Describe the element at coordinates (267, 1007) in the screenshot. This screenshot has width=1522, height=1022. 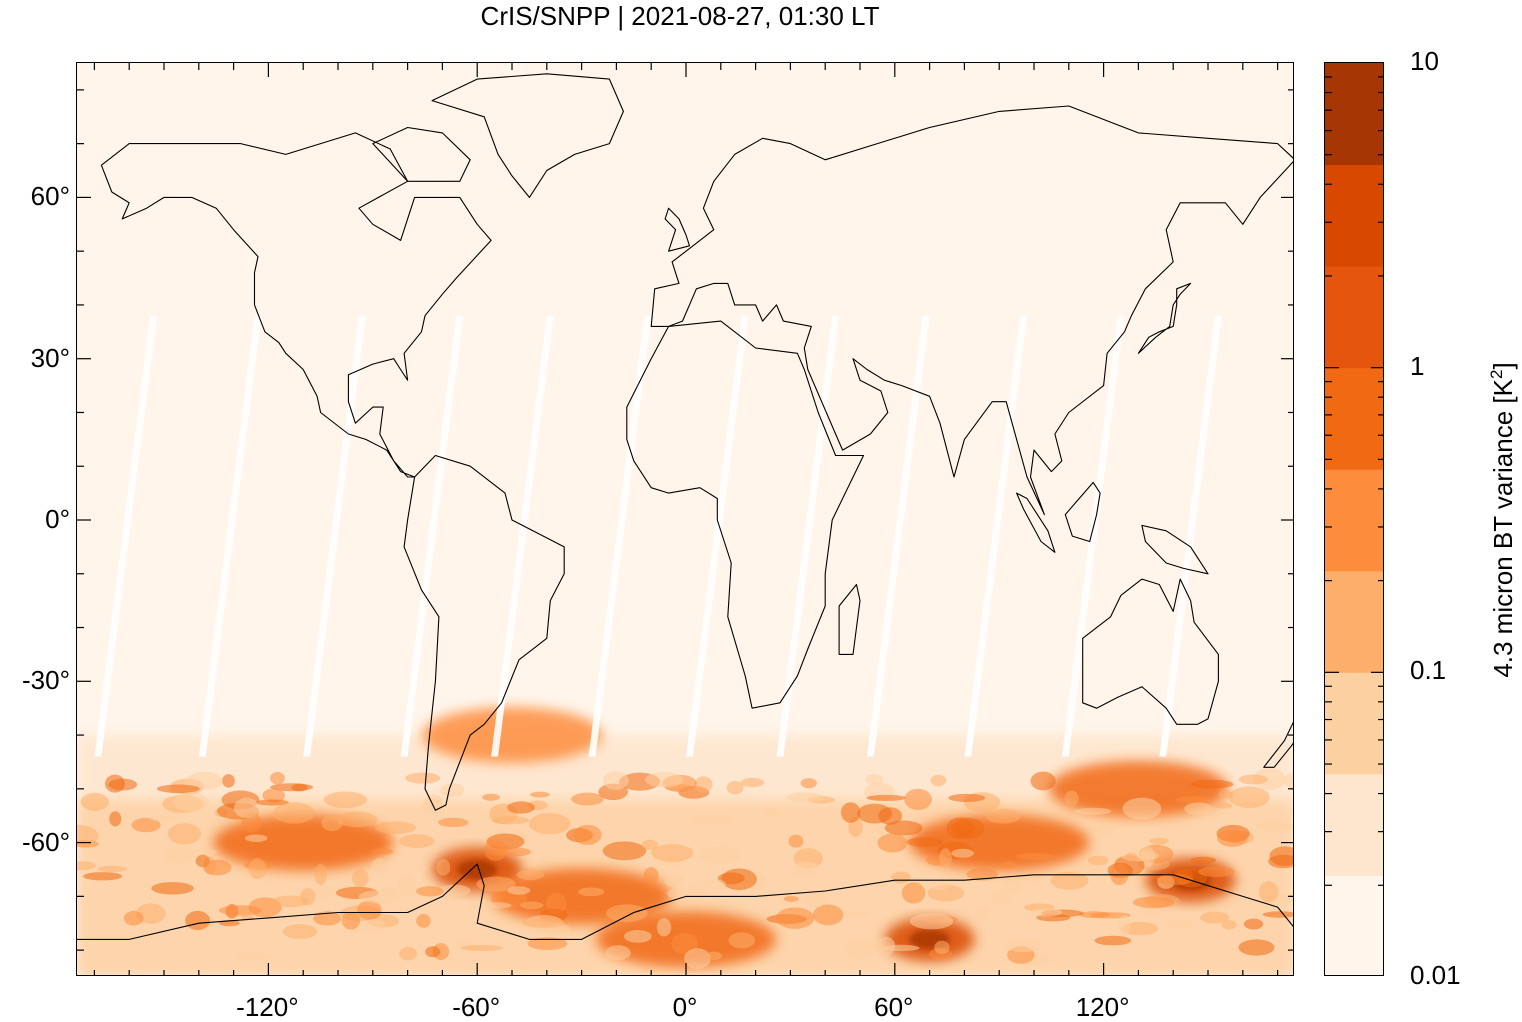
I see `x-tick-label: -120°` at that location.